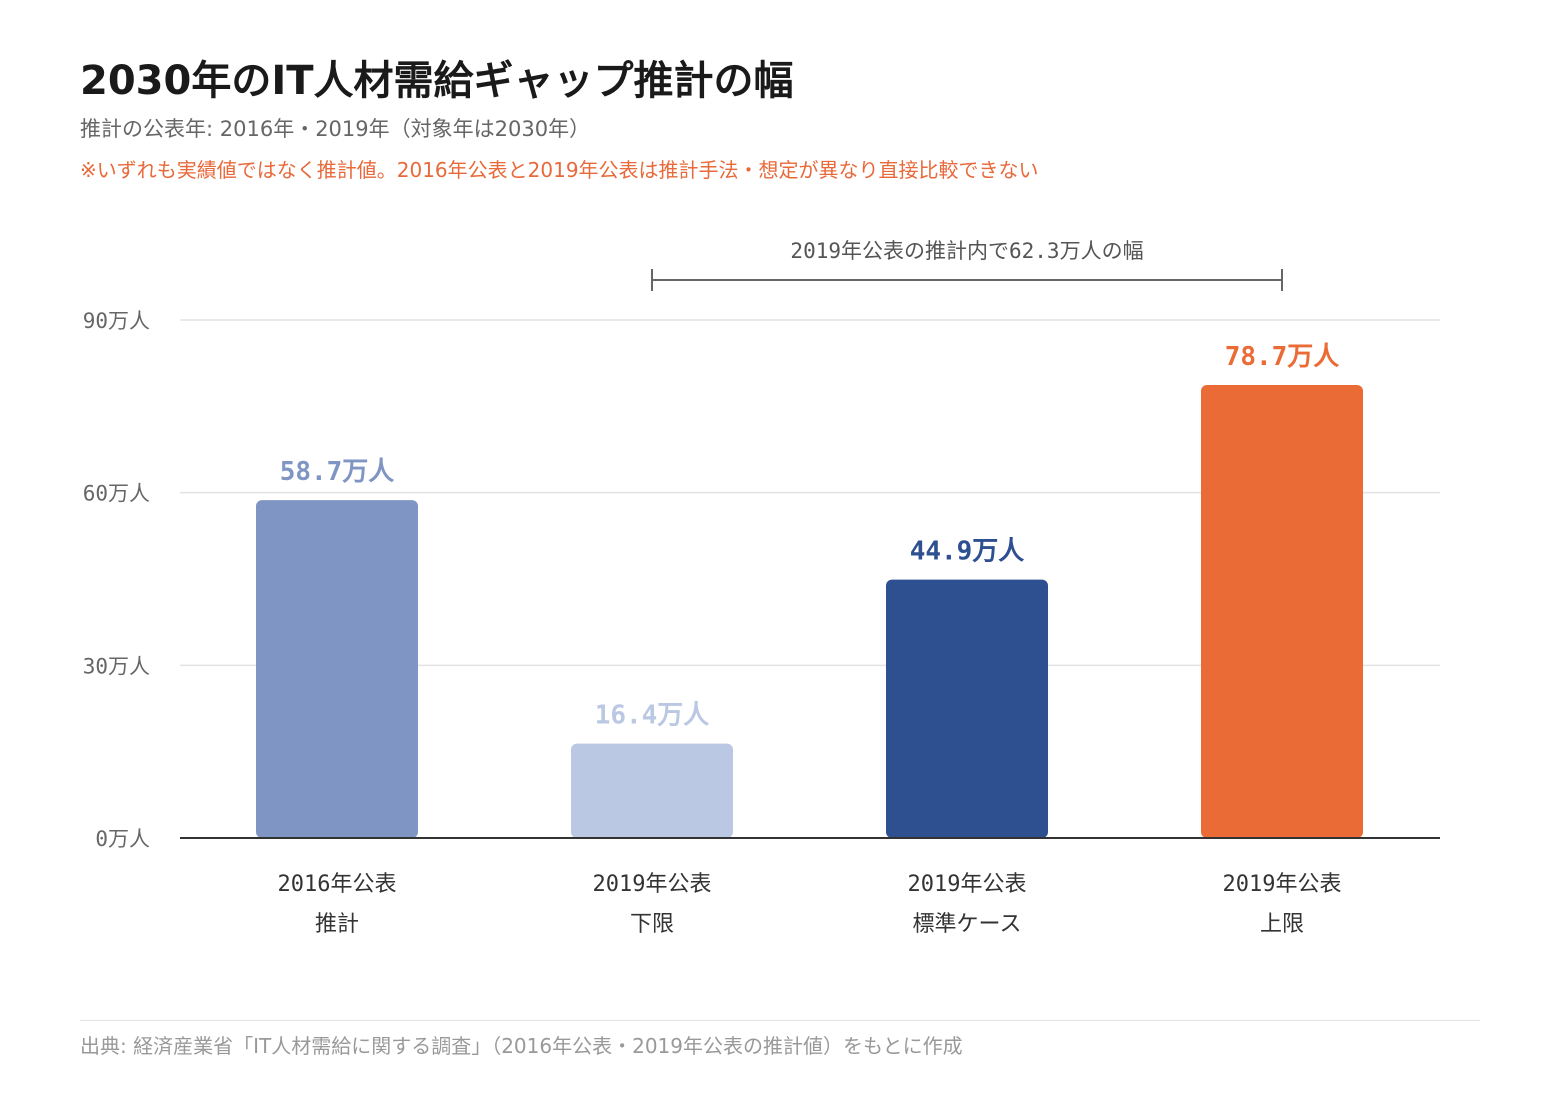  Describe the element at coordinates (966, 251) in the screenshot. I see `annotation-label: 2019年公表の推計内で62.3万人の幅` at that location.